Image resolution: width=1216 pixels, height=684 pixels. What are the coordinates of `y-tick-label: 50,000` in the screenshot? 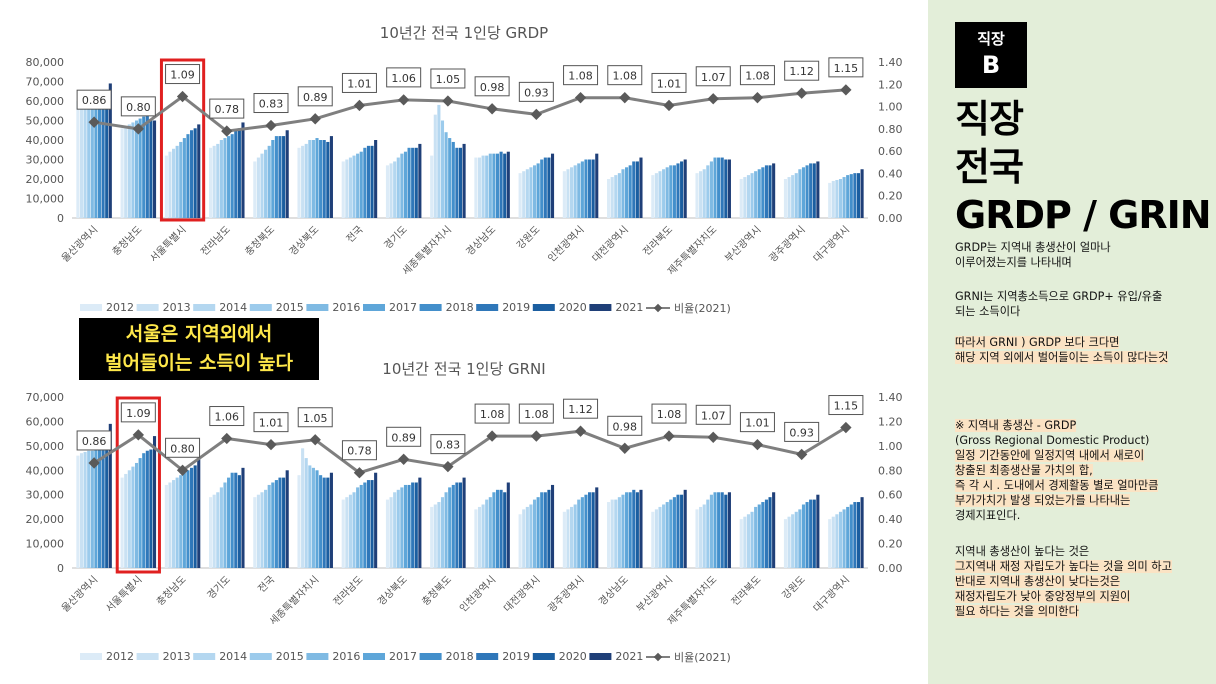 It's located at (45, 446).